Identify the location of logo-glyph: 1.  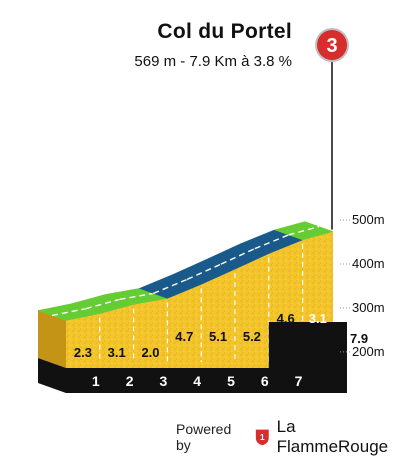
(262, 437).